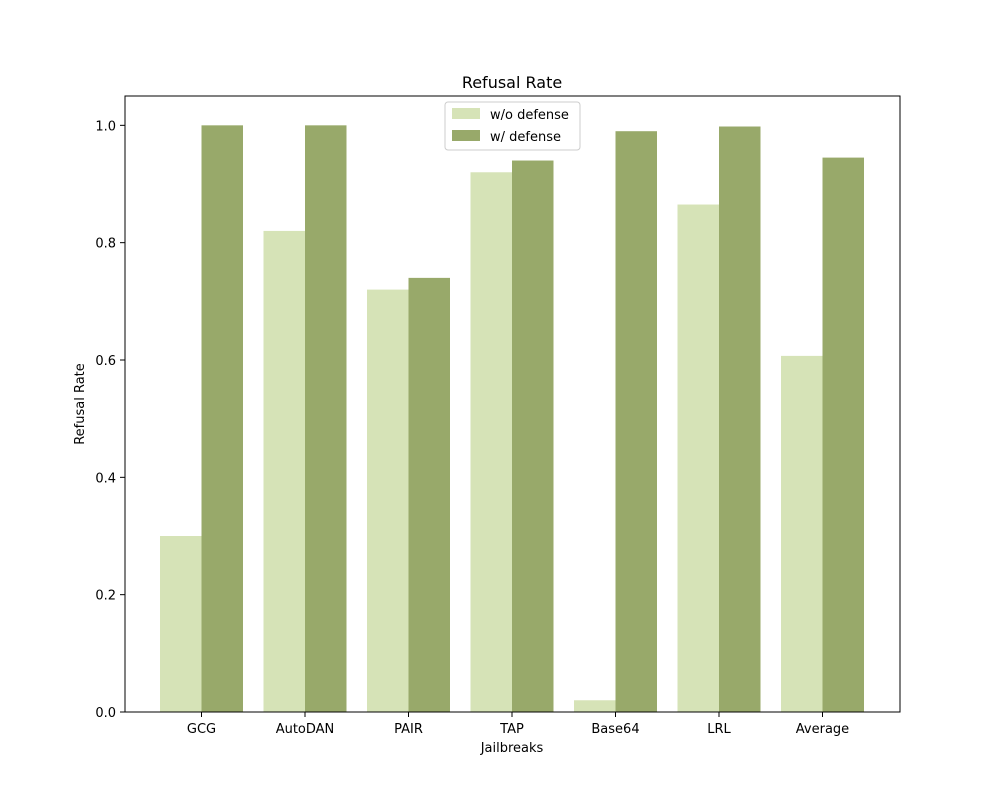 The width and height of the screenshot is (1000, 800). I want to click on y-tick-label: 1.0, so click(105, 126).